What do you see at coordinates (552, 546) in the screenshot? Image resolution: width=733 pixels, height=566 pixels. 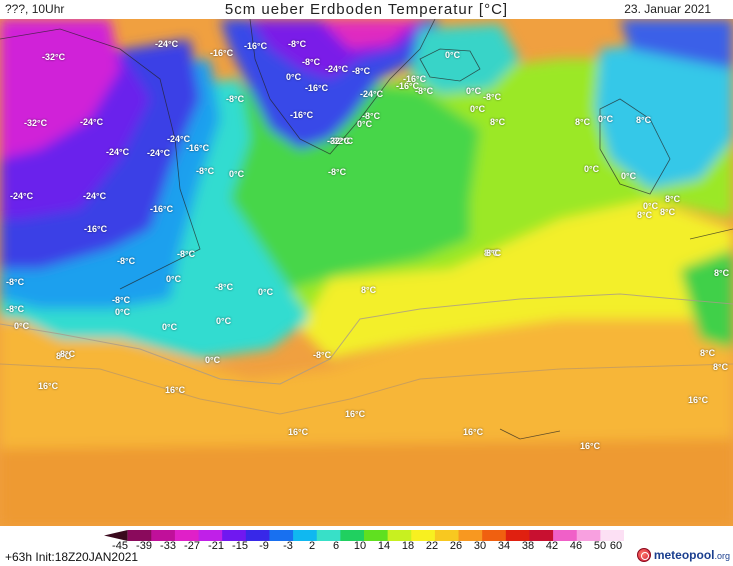 I see `scale-tick-label: 42` at bounding box center [552, 546].